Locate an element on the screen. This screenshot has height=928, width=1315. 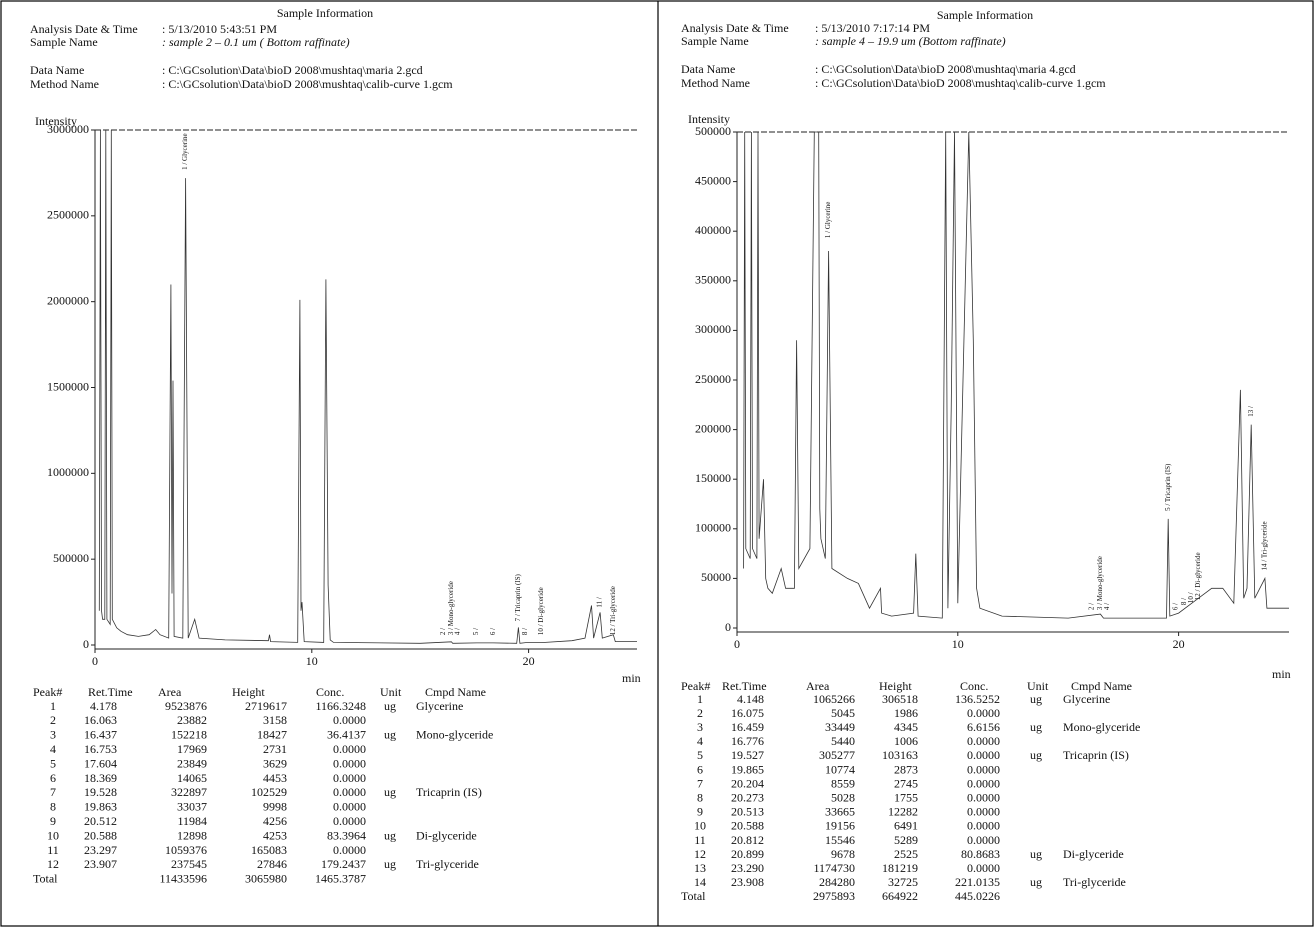
table-cell: 20.588 is located at coordinates (100, 835).